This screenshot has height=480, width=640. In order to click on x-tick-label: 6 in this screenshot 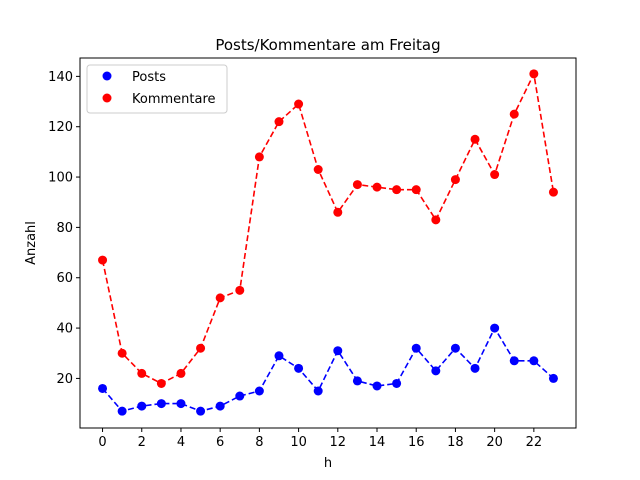, I will do `click(220, 442)`.